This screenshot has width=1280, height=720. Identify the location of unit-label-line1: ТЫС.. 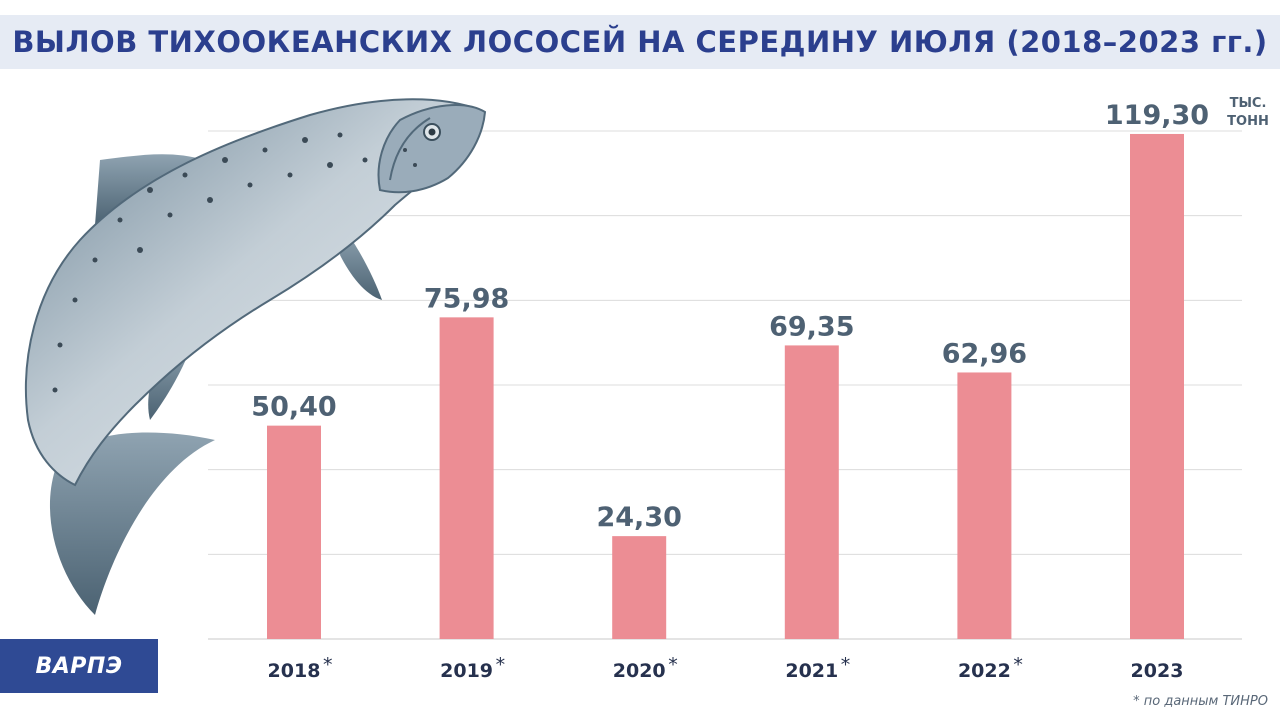
(1248, 103).